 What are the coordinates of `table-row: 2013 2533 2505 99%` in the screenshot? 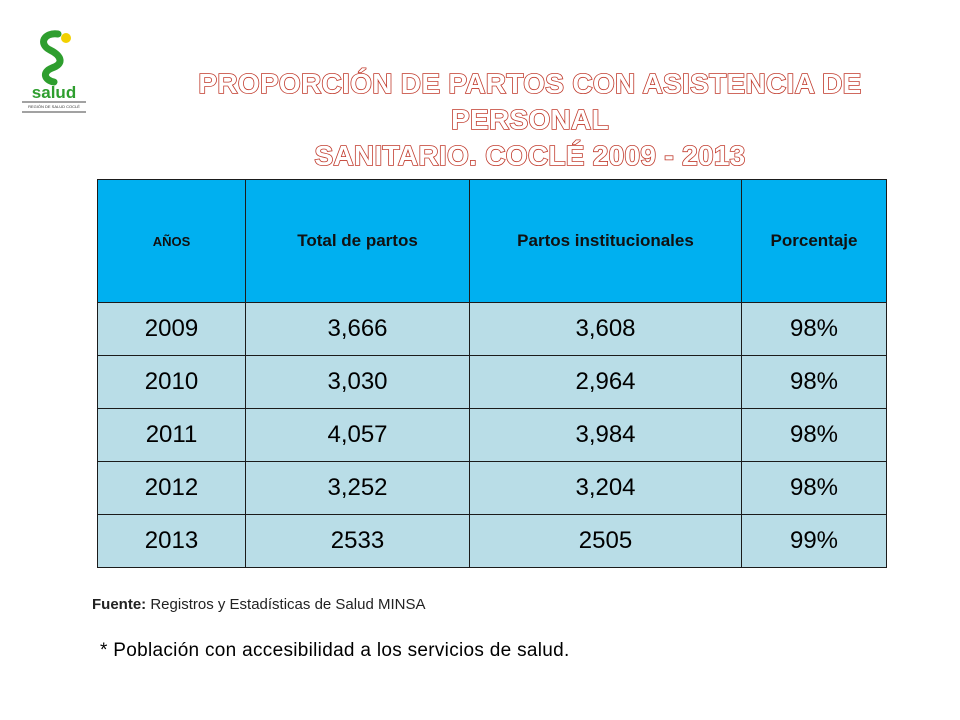 It's located at (492, 541).